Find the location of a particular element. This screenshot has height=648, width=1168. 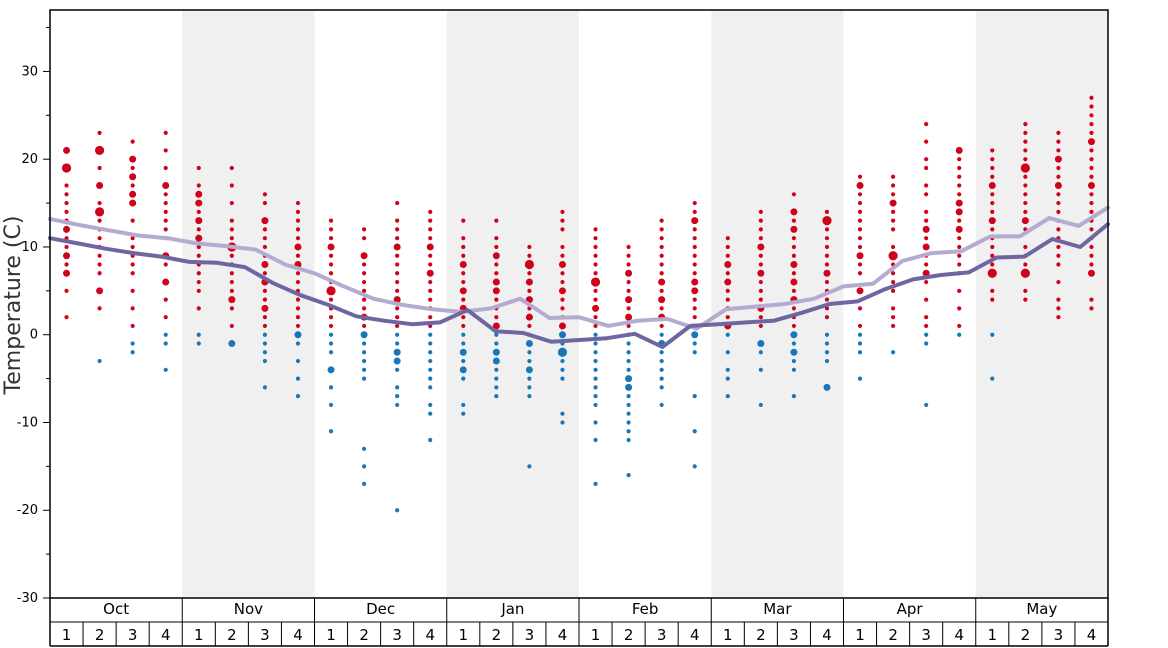

month-label-apr: Apr is located at coordinates (910, 609).